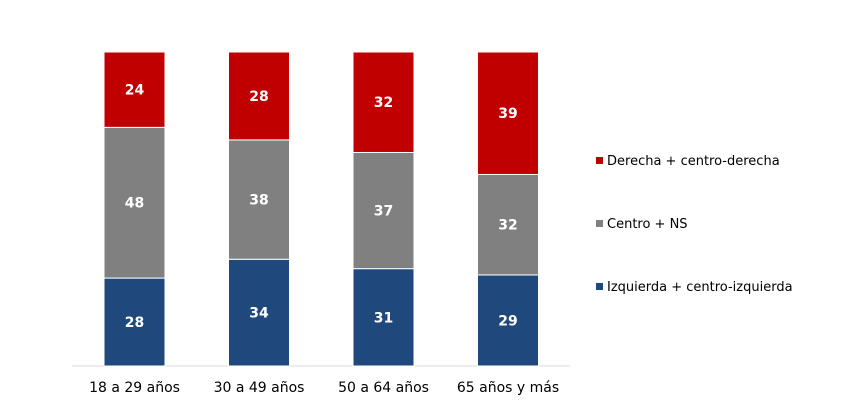  Describe the element at coordinates (134, 388) in the screenshot. I see `x-tick-label-0: 18 a 29 años` at that location.